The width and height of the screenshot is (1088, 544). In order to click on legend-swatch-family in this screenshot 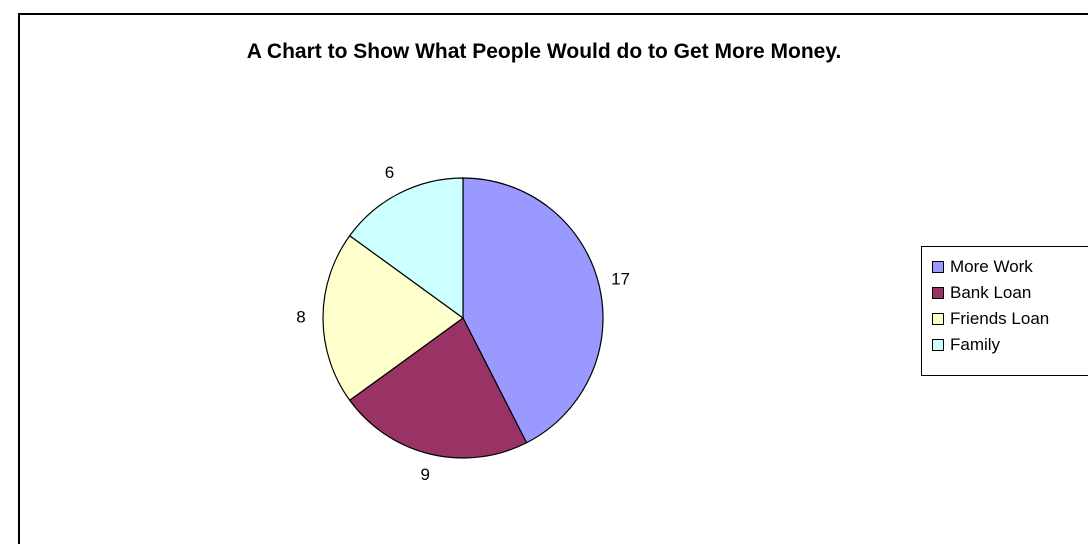, I will do `click(938, 345)`.